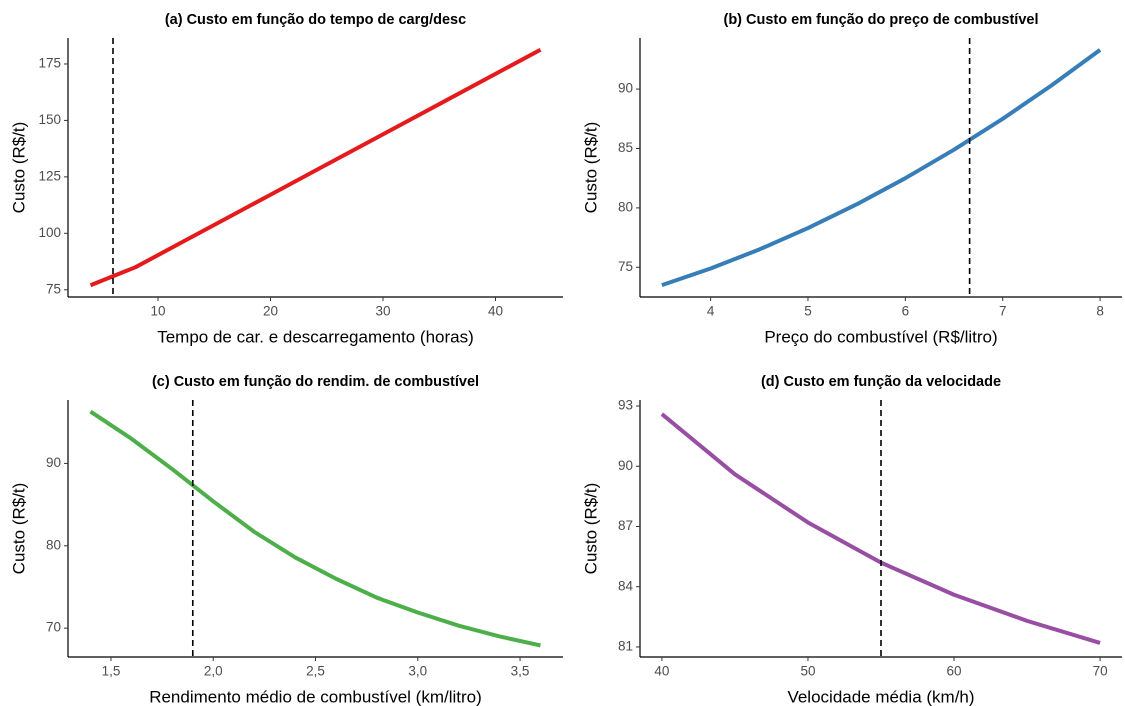 The height and width of the screenshot is (706, 1125). I want to click on x-tick-label: 2,0, so click(213, 671).